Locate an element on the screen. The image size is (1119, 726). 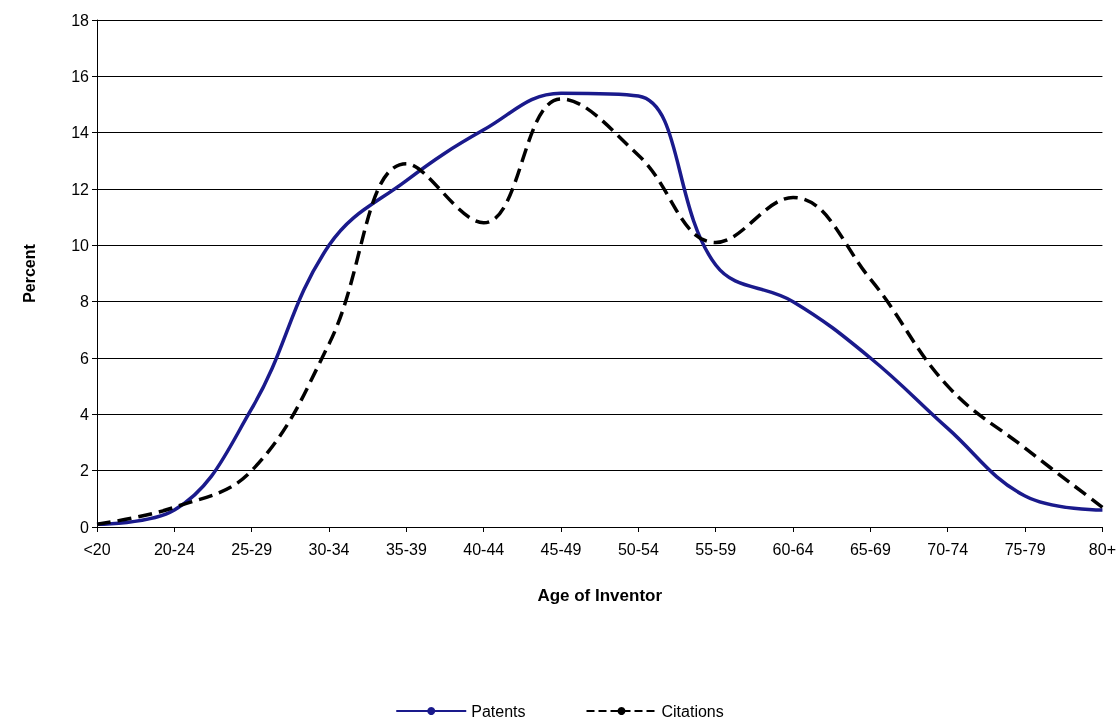
x-tick-label: 25-29 is located at coordinates (252, 549).